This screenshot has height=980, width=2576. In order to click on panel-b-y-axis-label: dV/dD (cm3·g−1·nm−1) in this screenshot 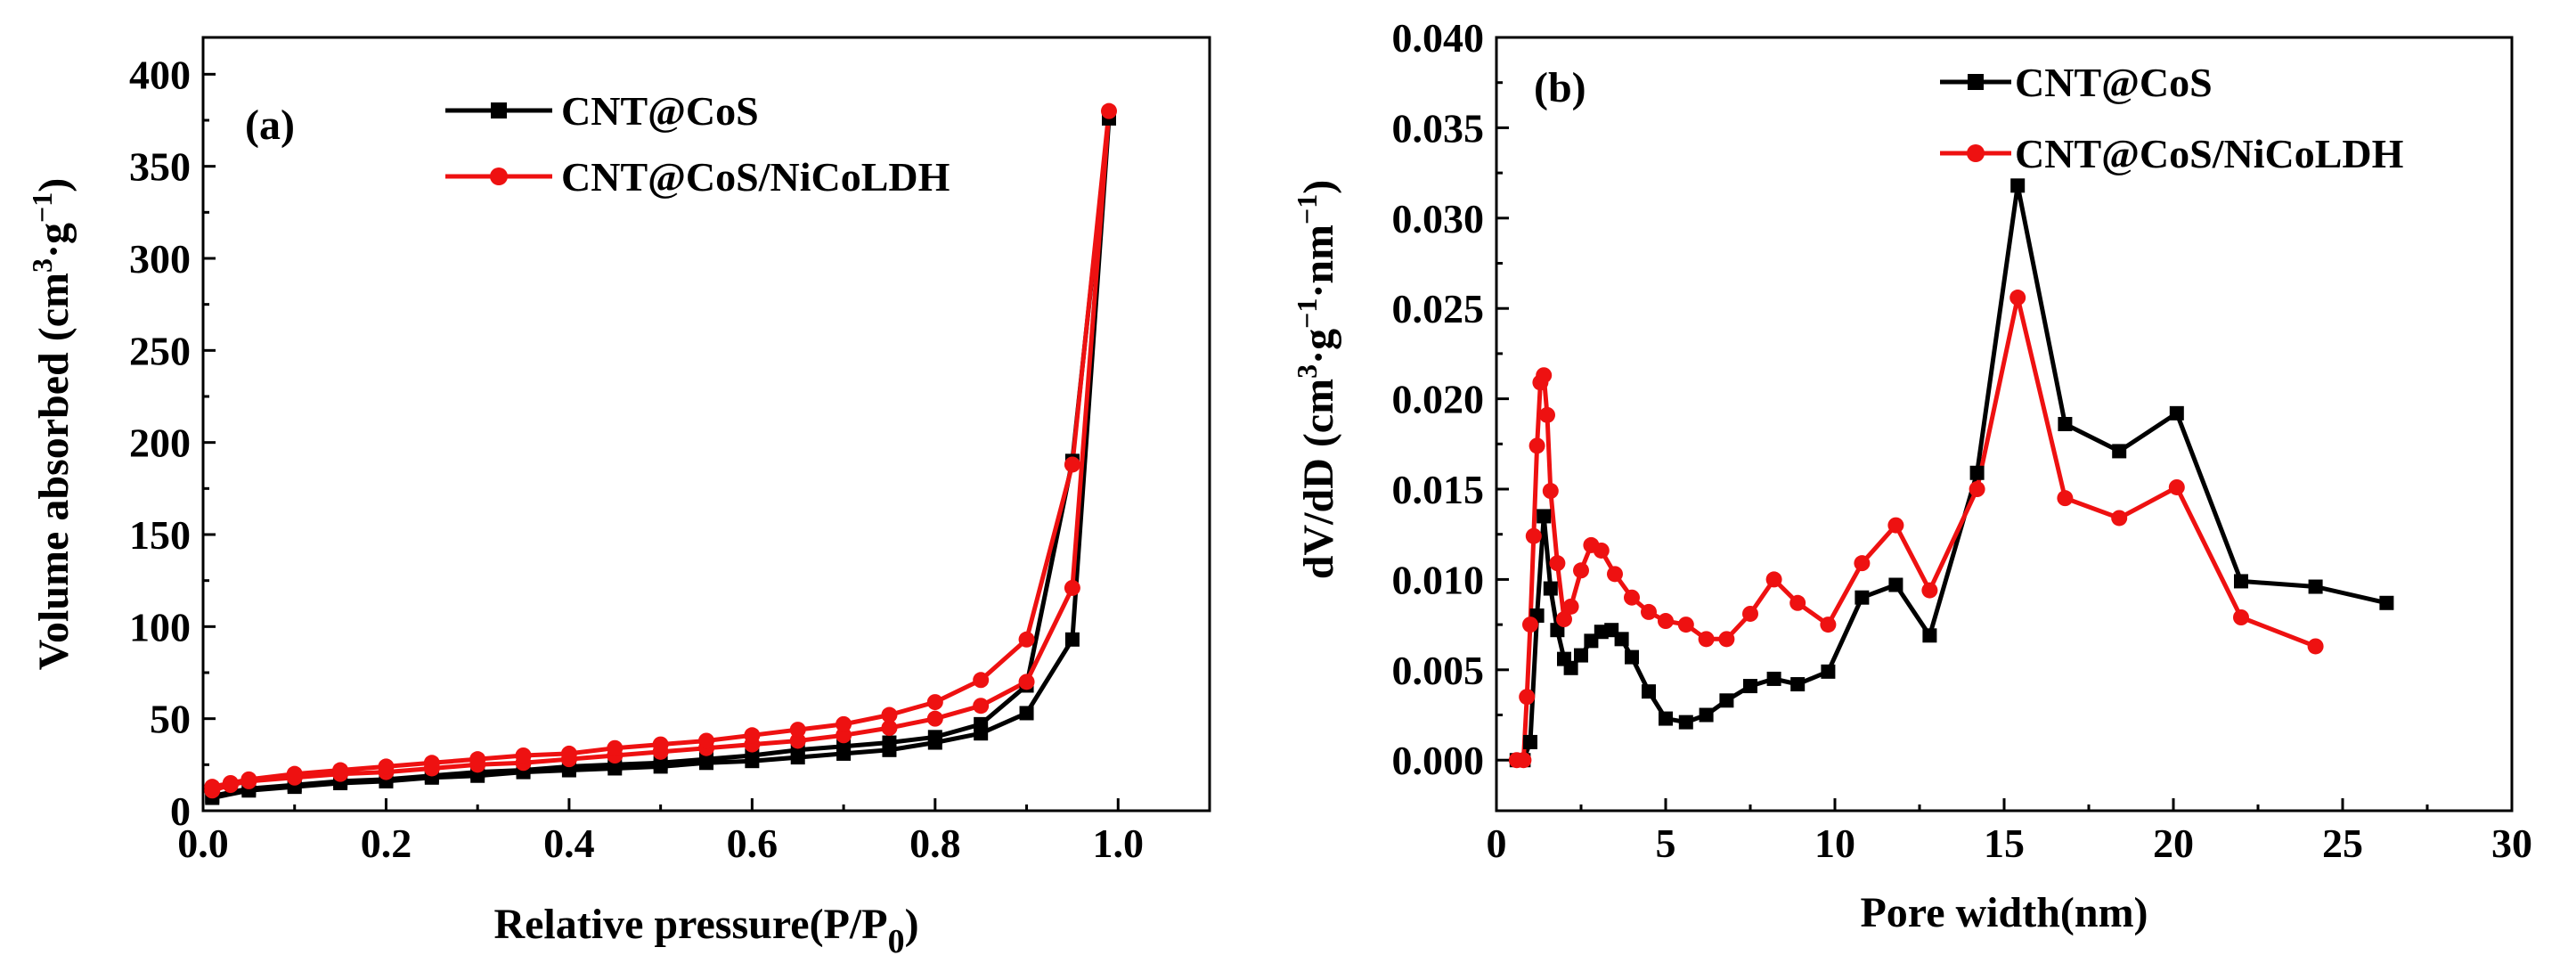, I will do `click(1316, 379)`.